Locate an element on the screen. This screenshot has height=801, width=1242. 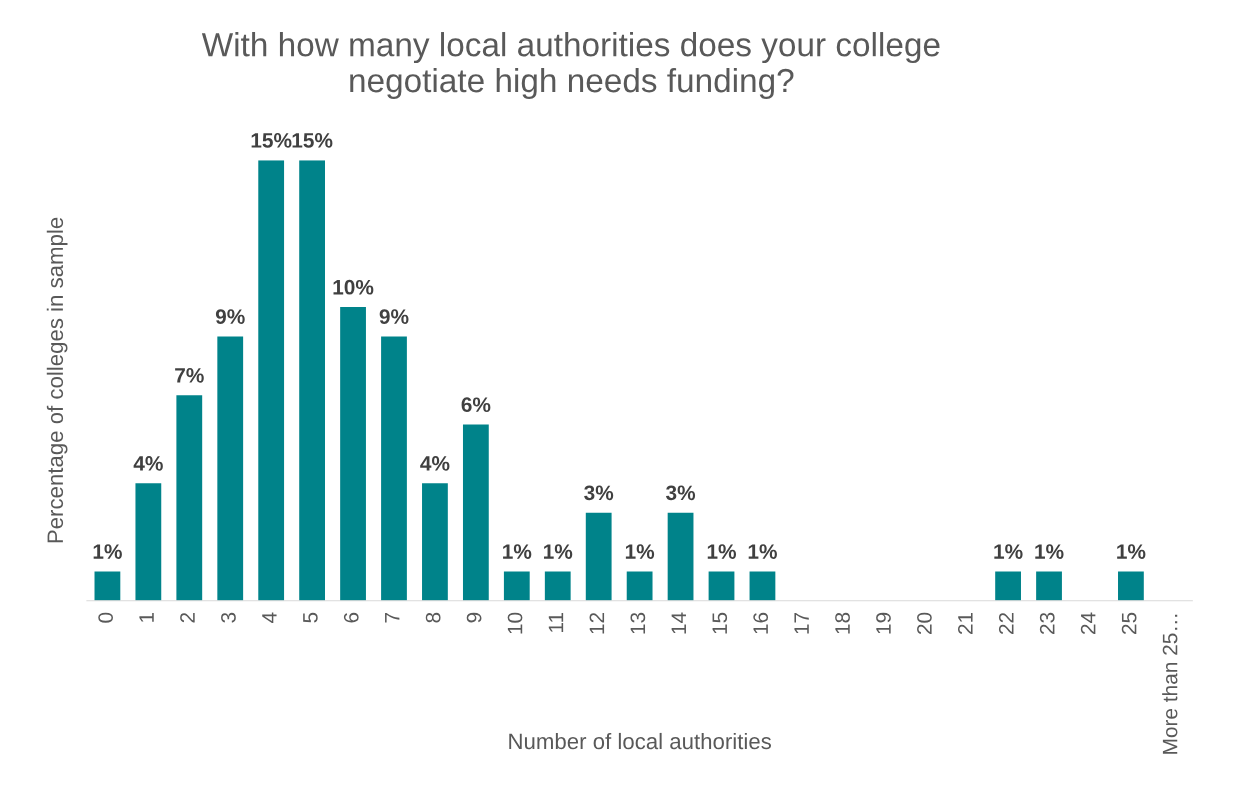
x-tick-label: 12 is located at coordinates (597, 623).